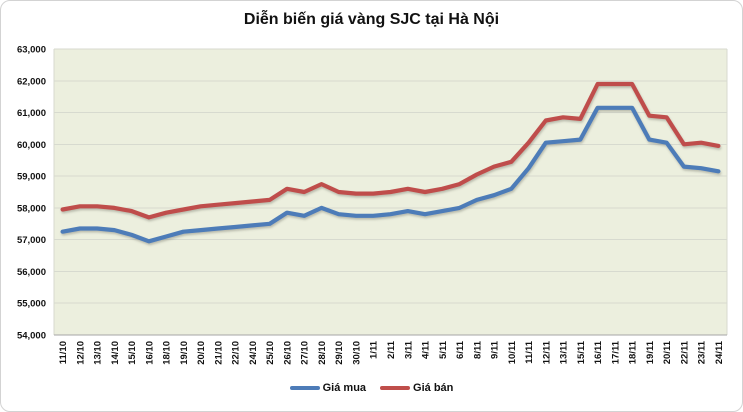 The width and height of the screenshot is (743, 412). Describe the element at coordinates (529, 351) in the screenshot. I see `x-tick-label: 11/11` at that location.